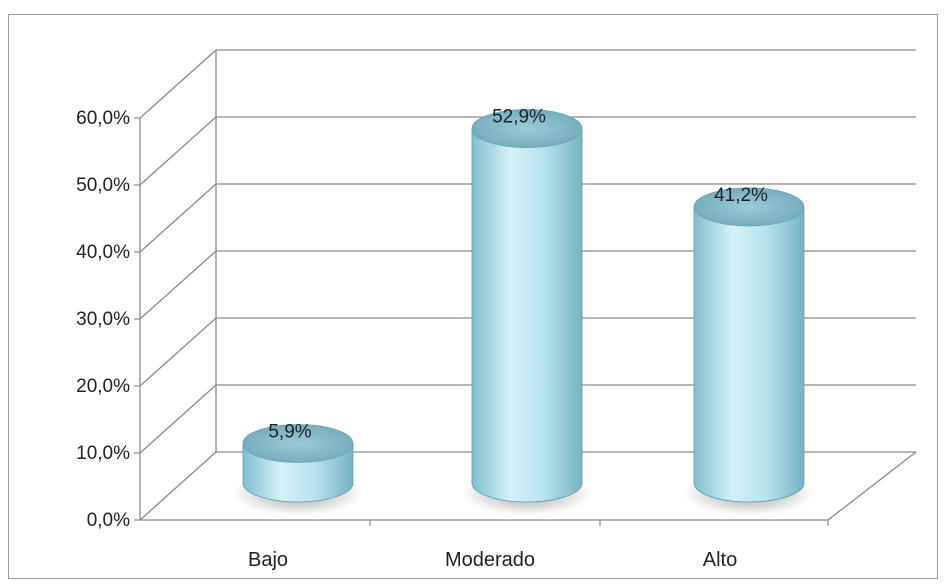 This screenshot has height=585, width=952. I want to click on data-label: 52,9%, so click(519, 117).